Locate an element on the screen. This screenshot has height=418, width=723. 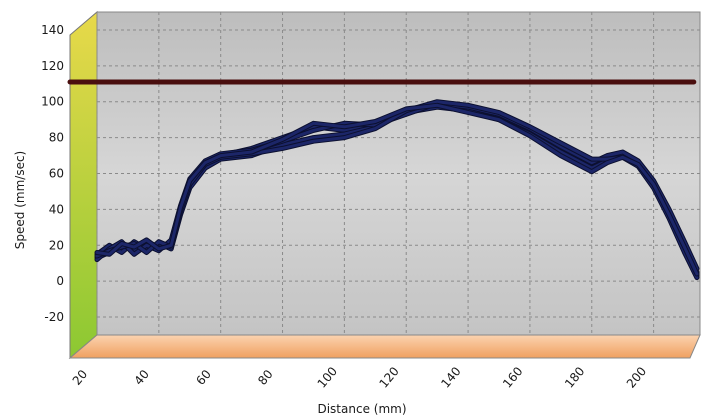
x-tick-label: 160 is located at coordinates (512, 377).